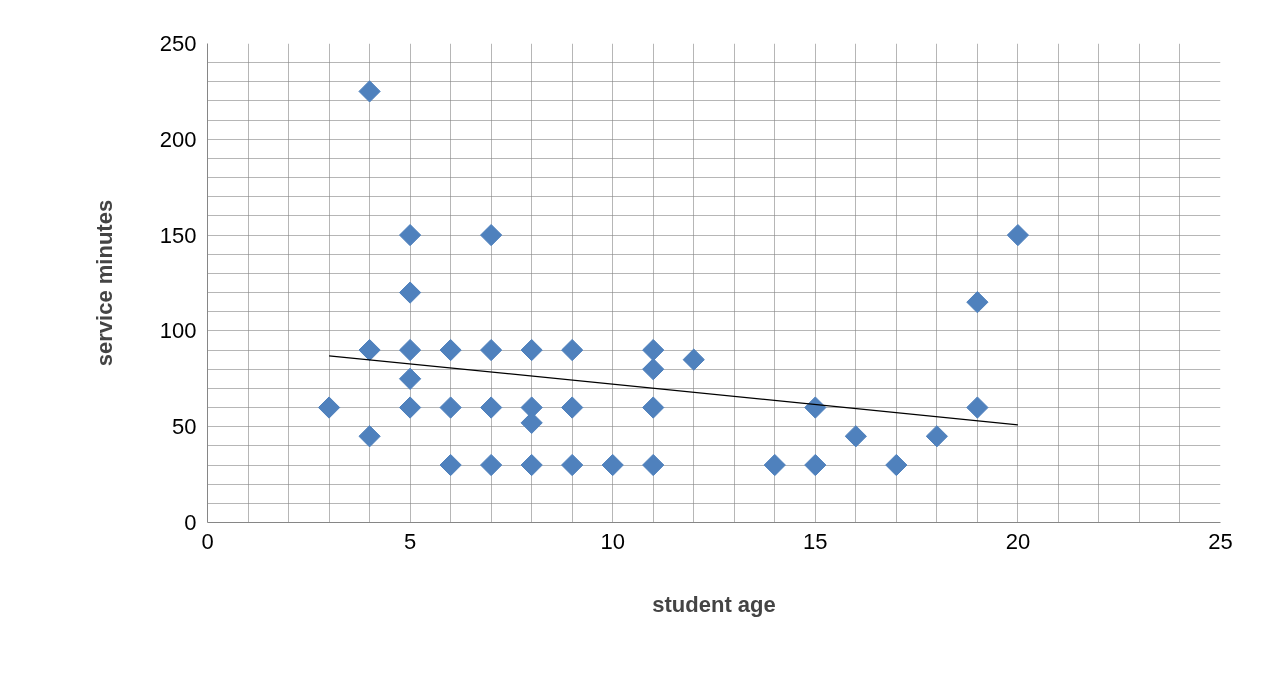 The image size is (1273, 690). Describe the element at coordinates (178, 331) in the screenshot. I see `y-tick-label: 100` at that location.